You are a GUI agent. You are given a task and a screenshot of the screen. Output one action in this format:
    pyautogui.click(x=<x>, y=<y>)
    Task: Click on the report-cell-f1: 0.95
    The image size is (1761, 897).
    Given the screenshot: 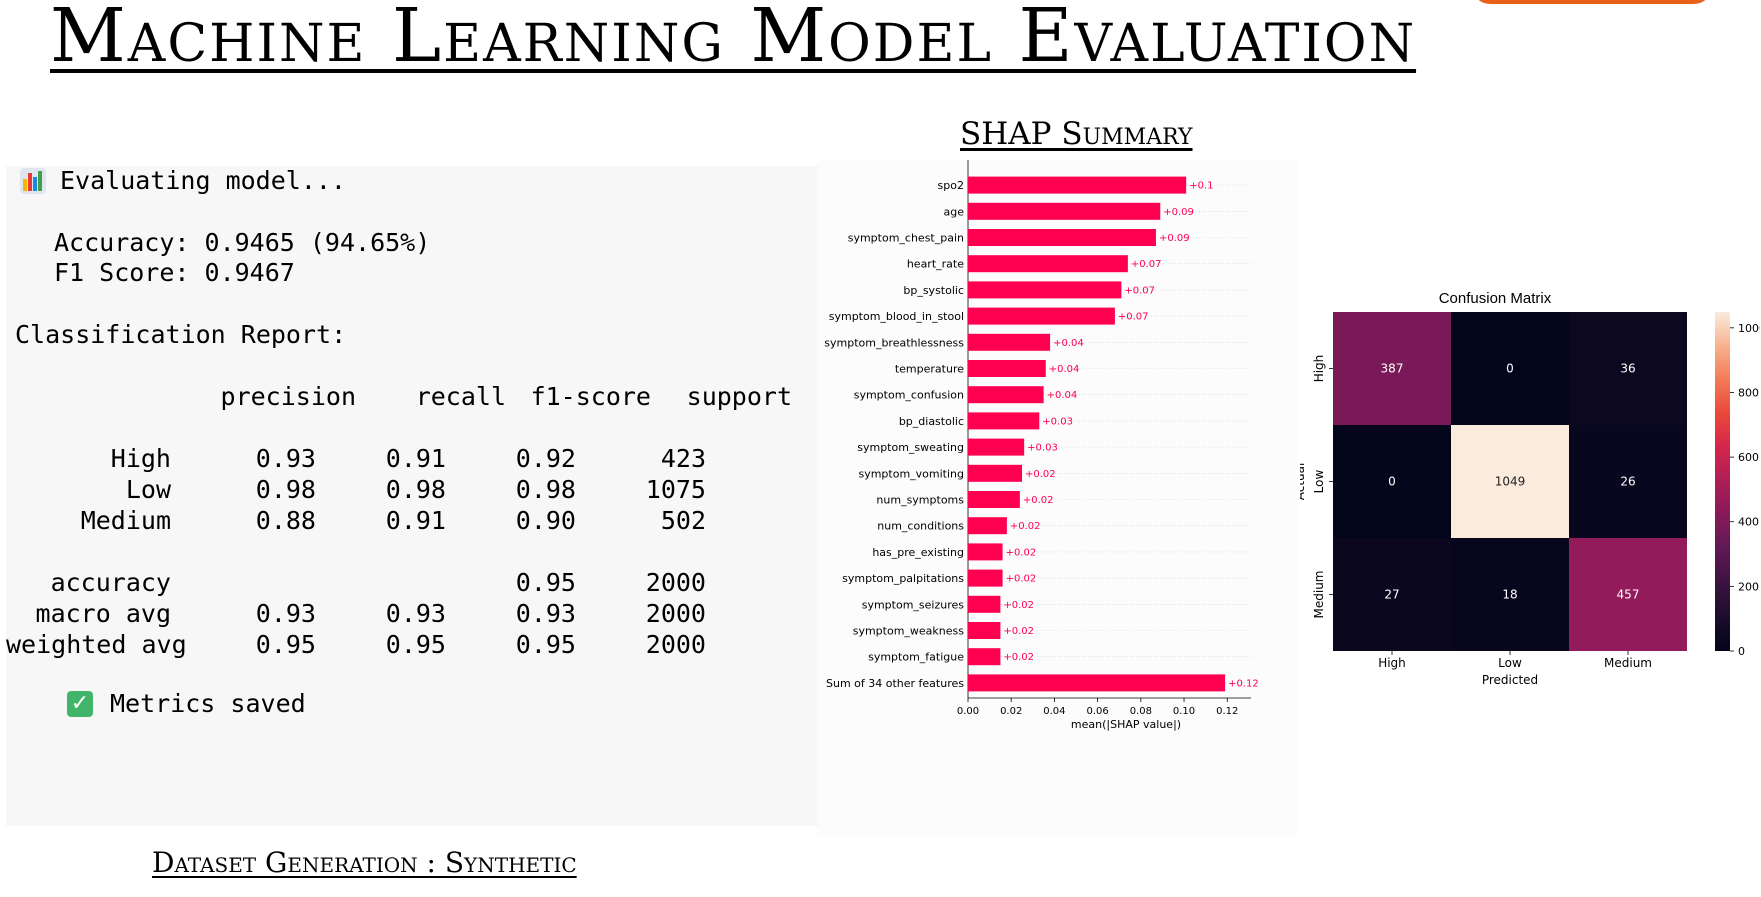 What is the action you would take?
    pyautogui.click(x=545, y=582)
    